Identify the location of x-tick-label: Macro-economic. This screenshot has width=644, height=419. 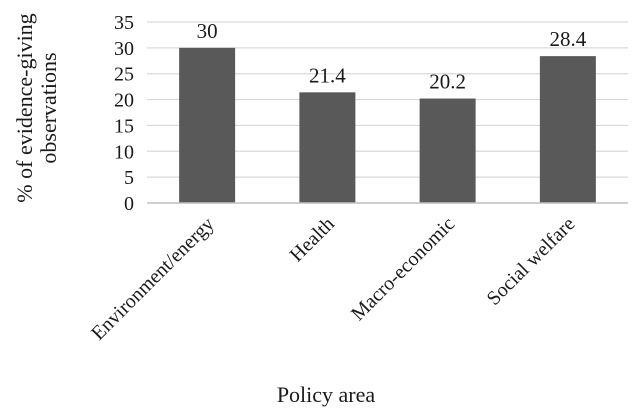
(403, 269).